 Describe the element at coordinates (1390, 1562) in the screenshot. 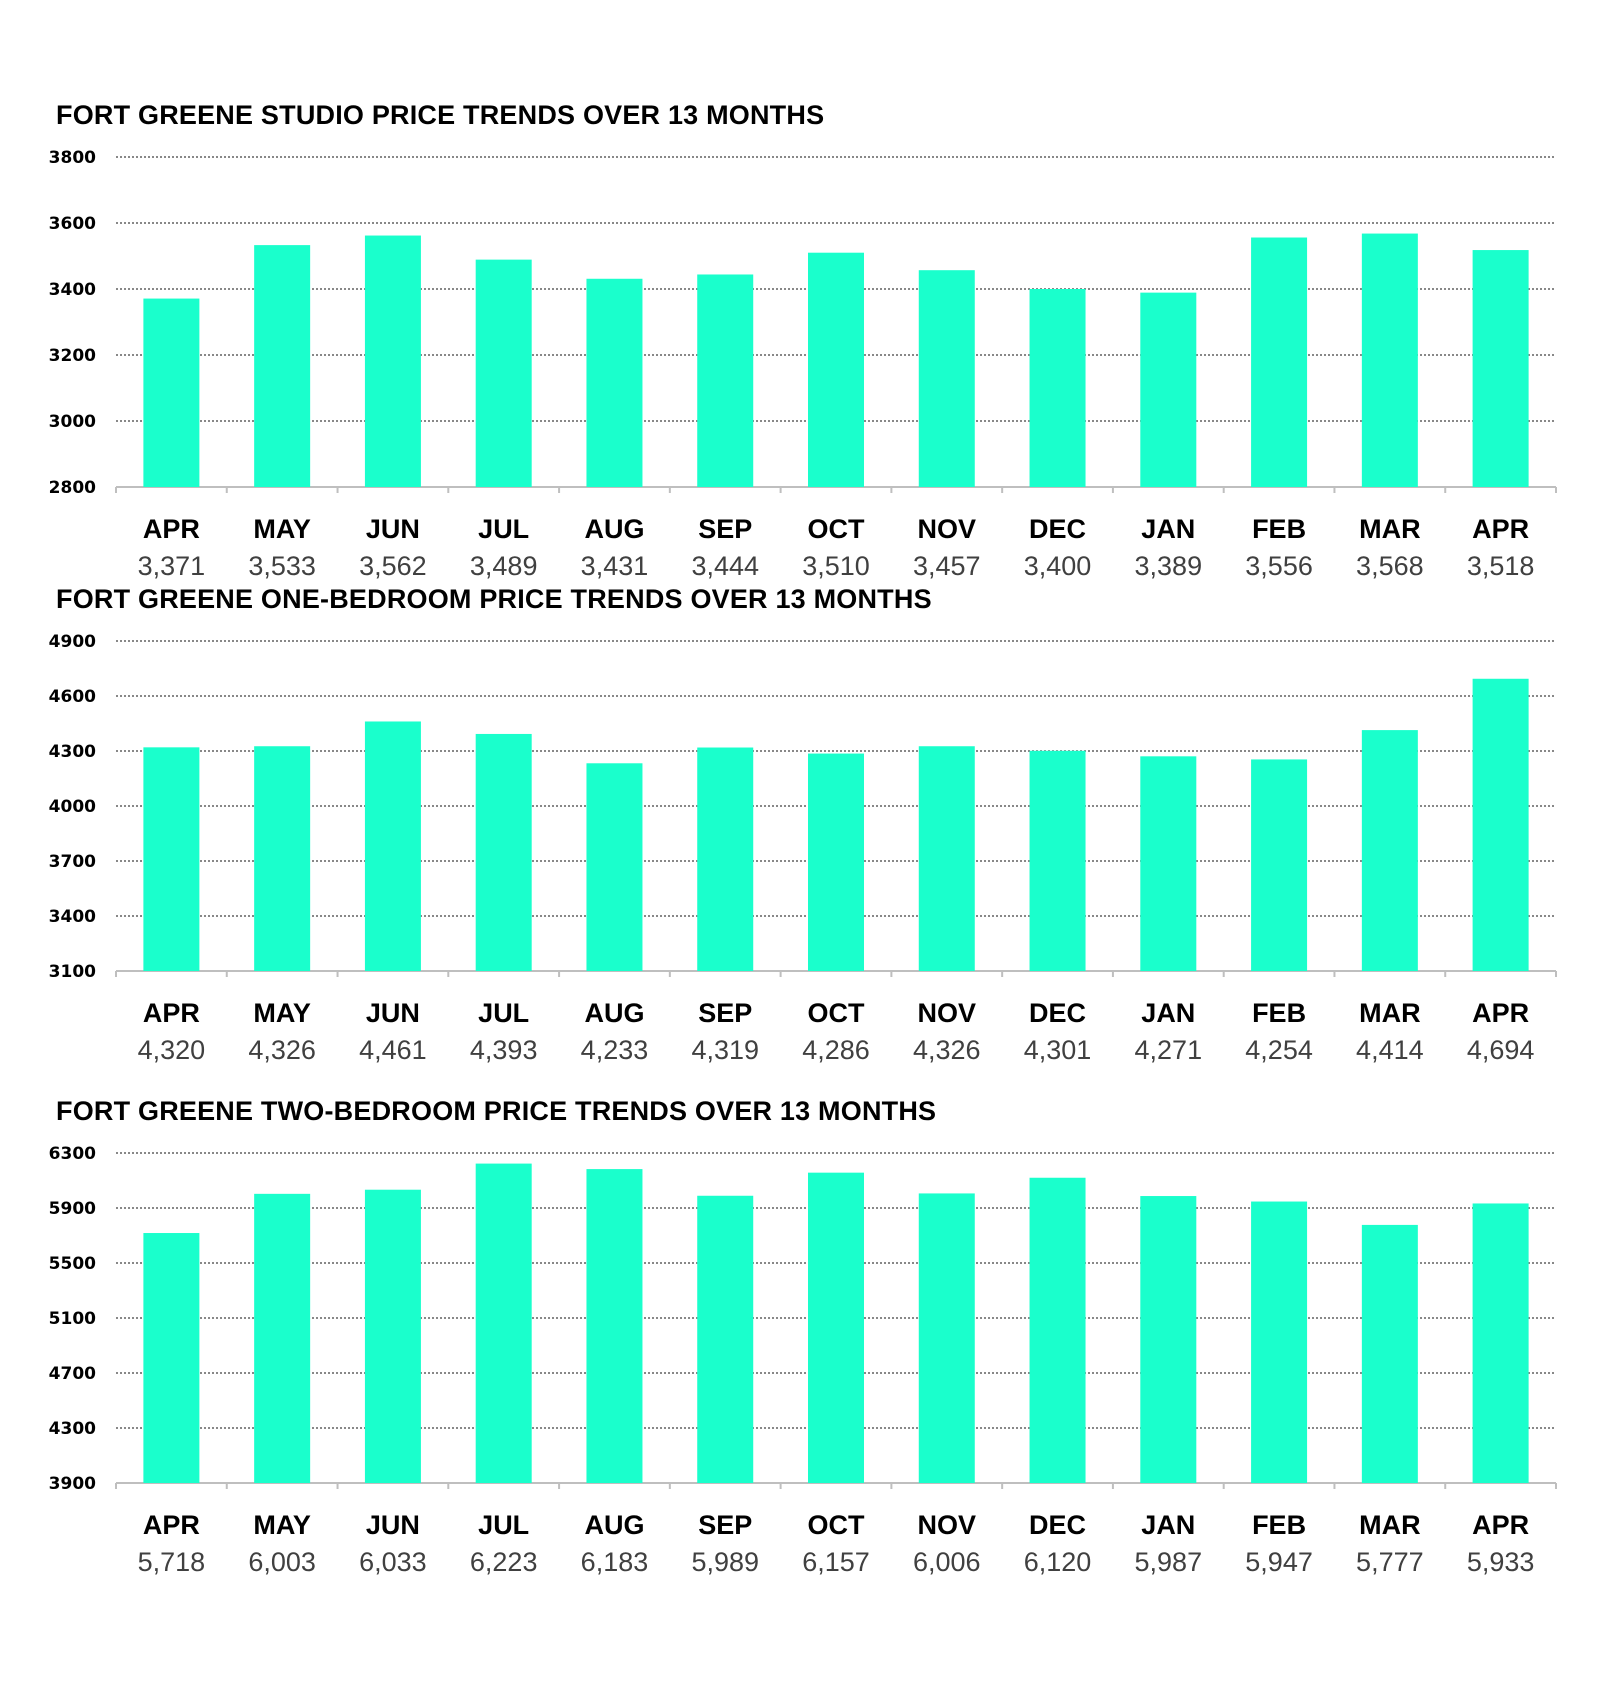

I see `value-label: 5,777` at that location.